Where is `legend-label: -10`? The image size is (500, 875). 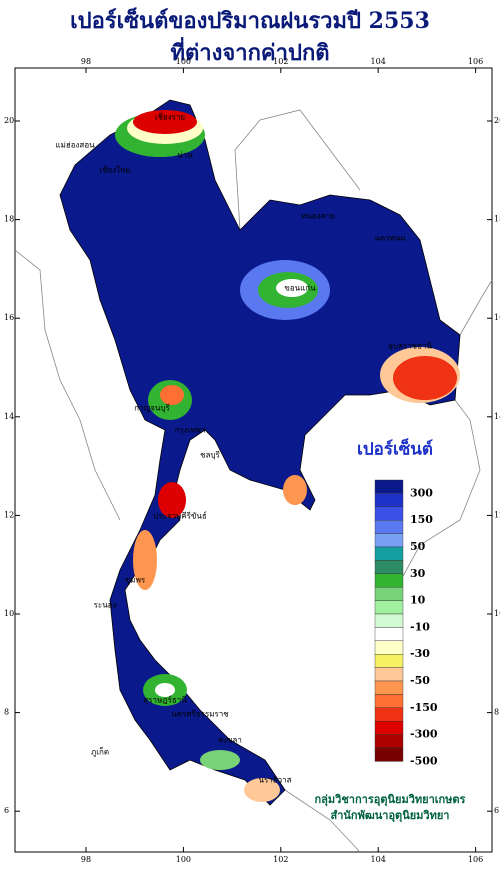 legend-label: -10 is located at coordinates (420, 626).